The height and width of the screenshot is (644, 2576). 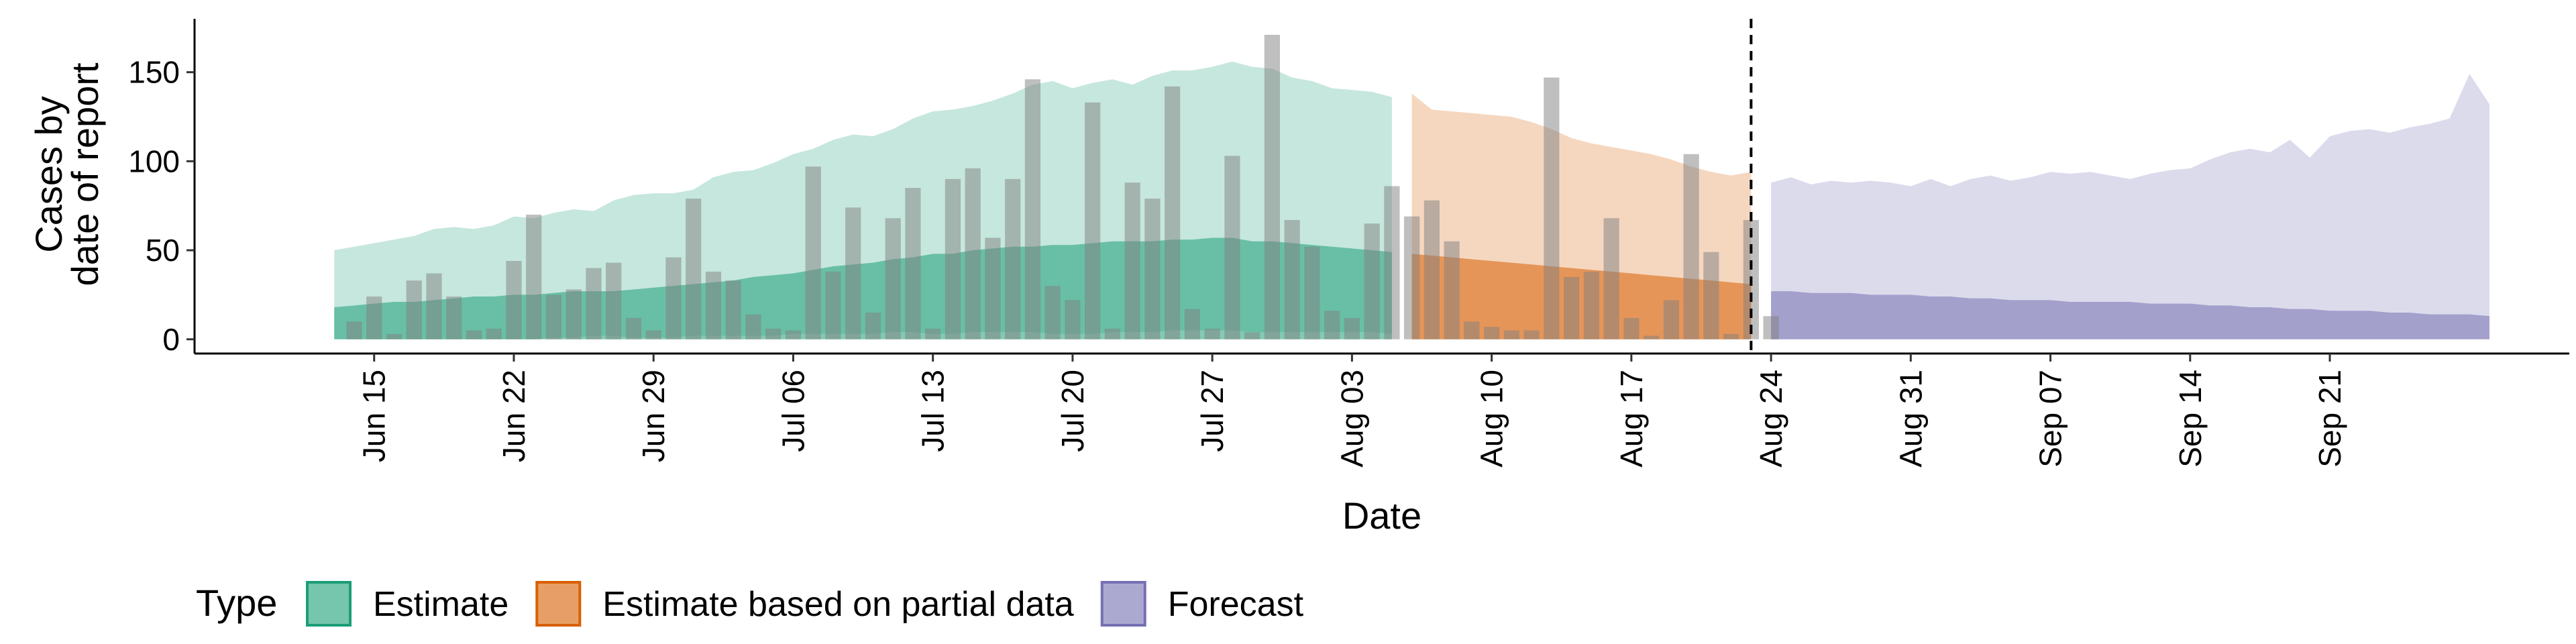 I want to click on x-tick-label: Jul 13, so click(x=933, y=411).